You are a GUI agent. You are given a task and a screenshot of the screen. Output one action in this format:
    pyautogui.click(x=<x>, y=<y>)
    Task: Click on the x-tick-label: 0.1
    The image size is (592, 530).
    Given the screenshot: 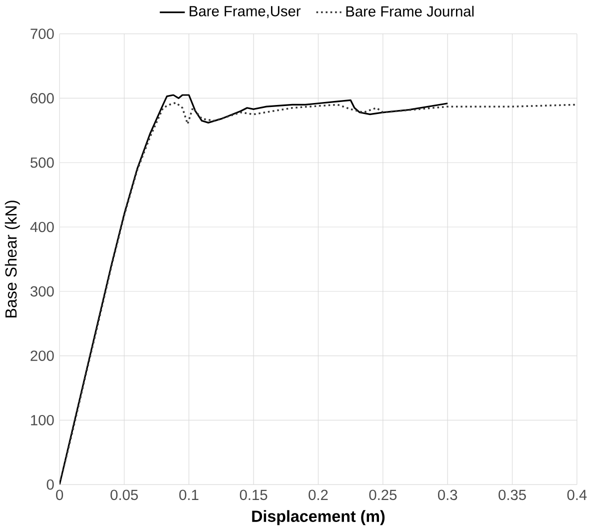 What is the action you would take?
    pyautogui.click(x=188, y=495)
    